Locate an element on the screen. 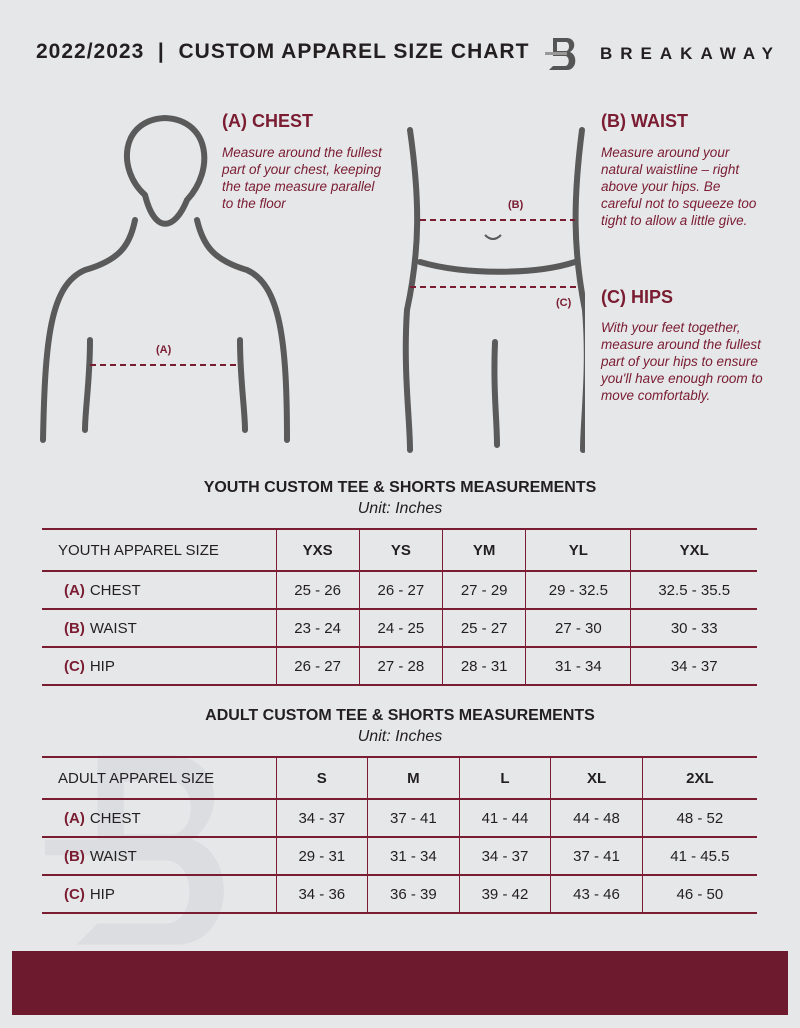 Image resolution: width=800 pixels, height=1028 pixels. hips-heading: (C) HIPS is located at coordinates (637, 297).